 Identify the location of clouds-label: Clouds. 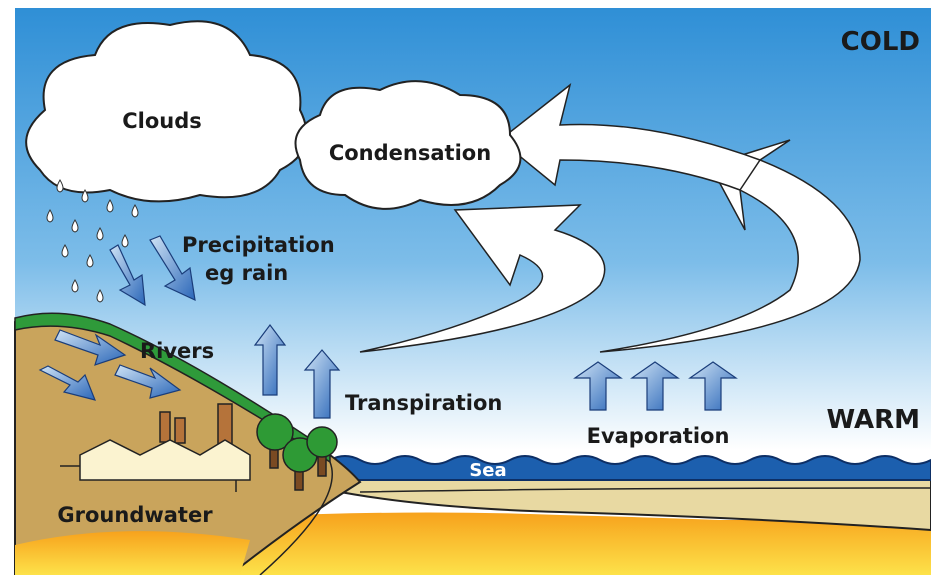
(162, 121).